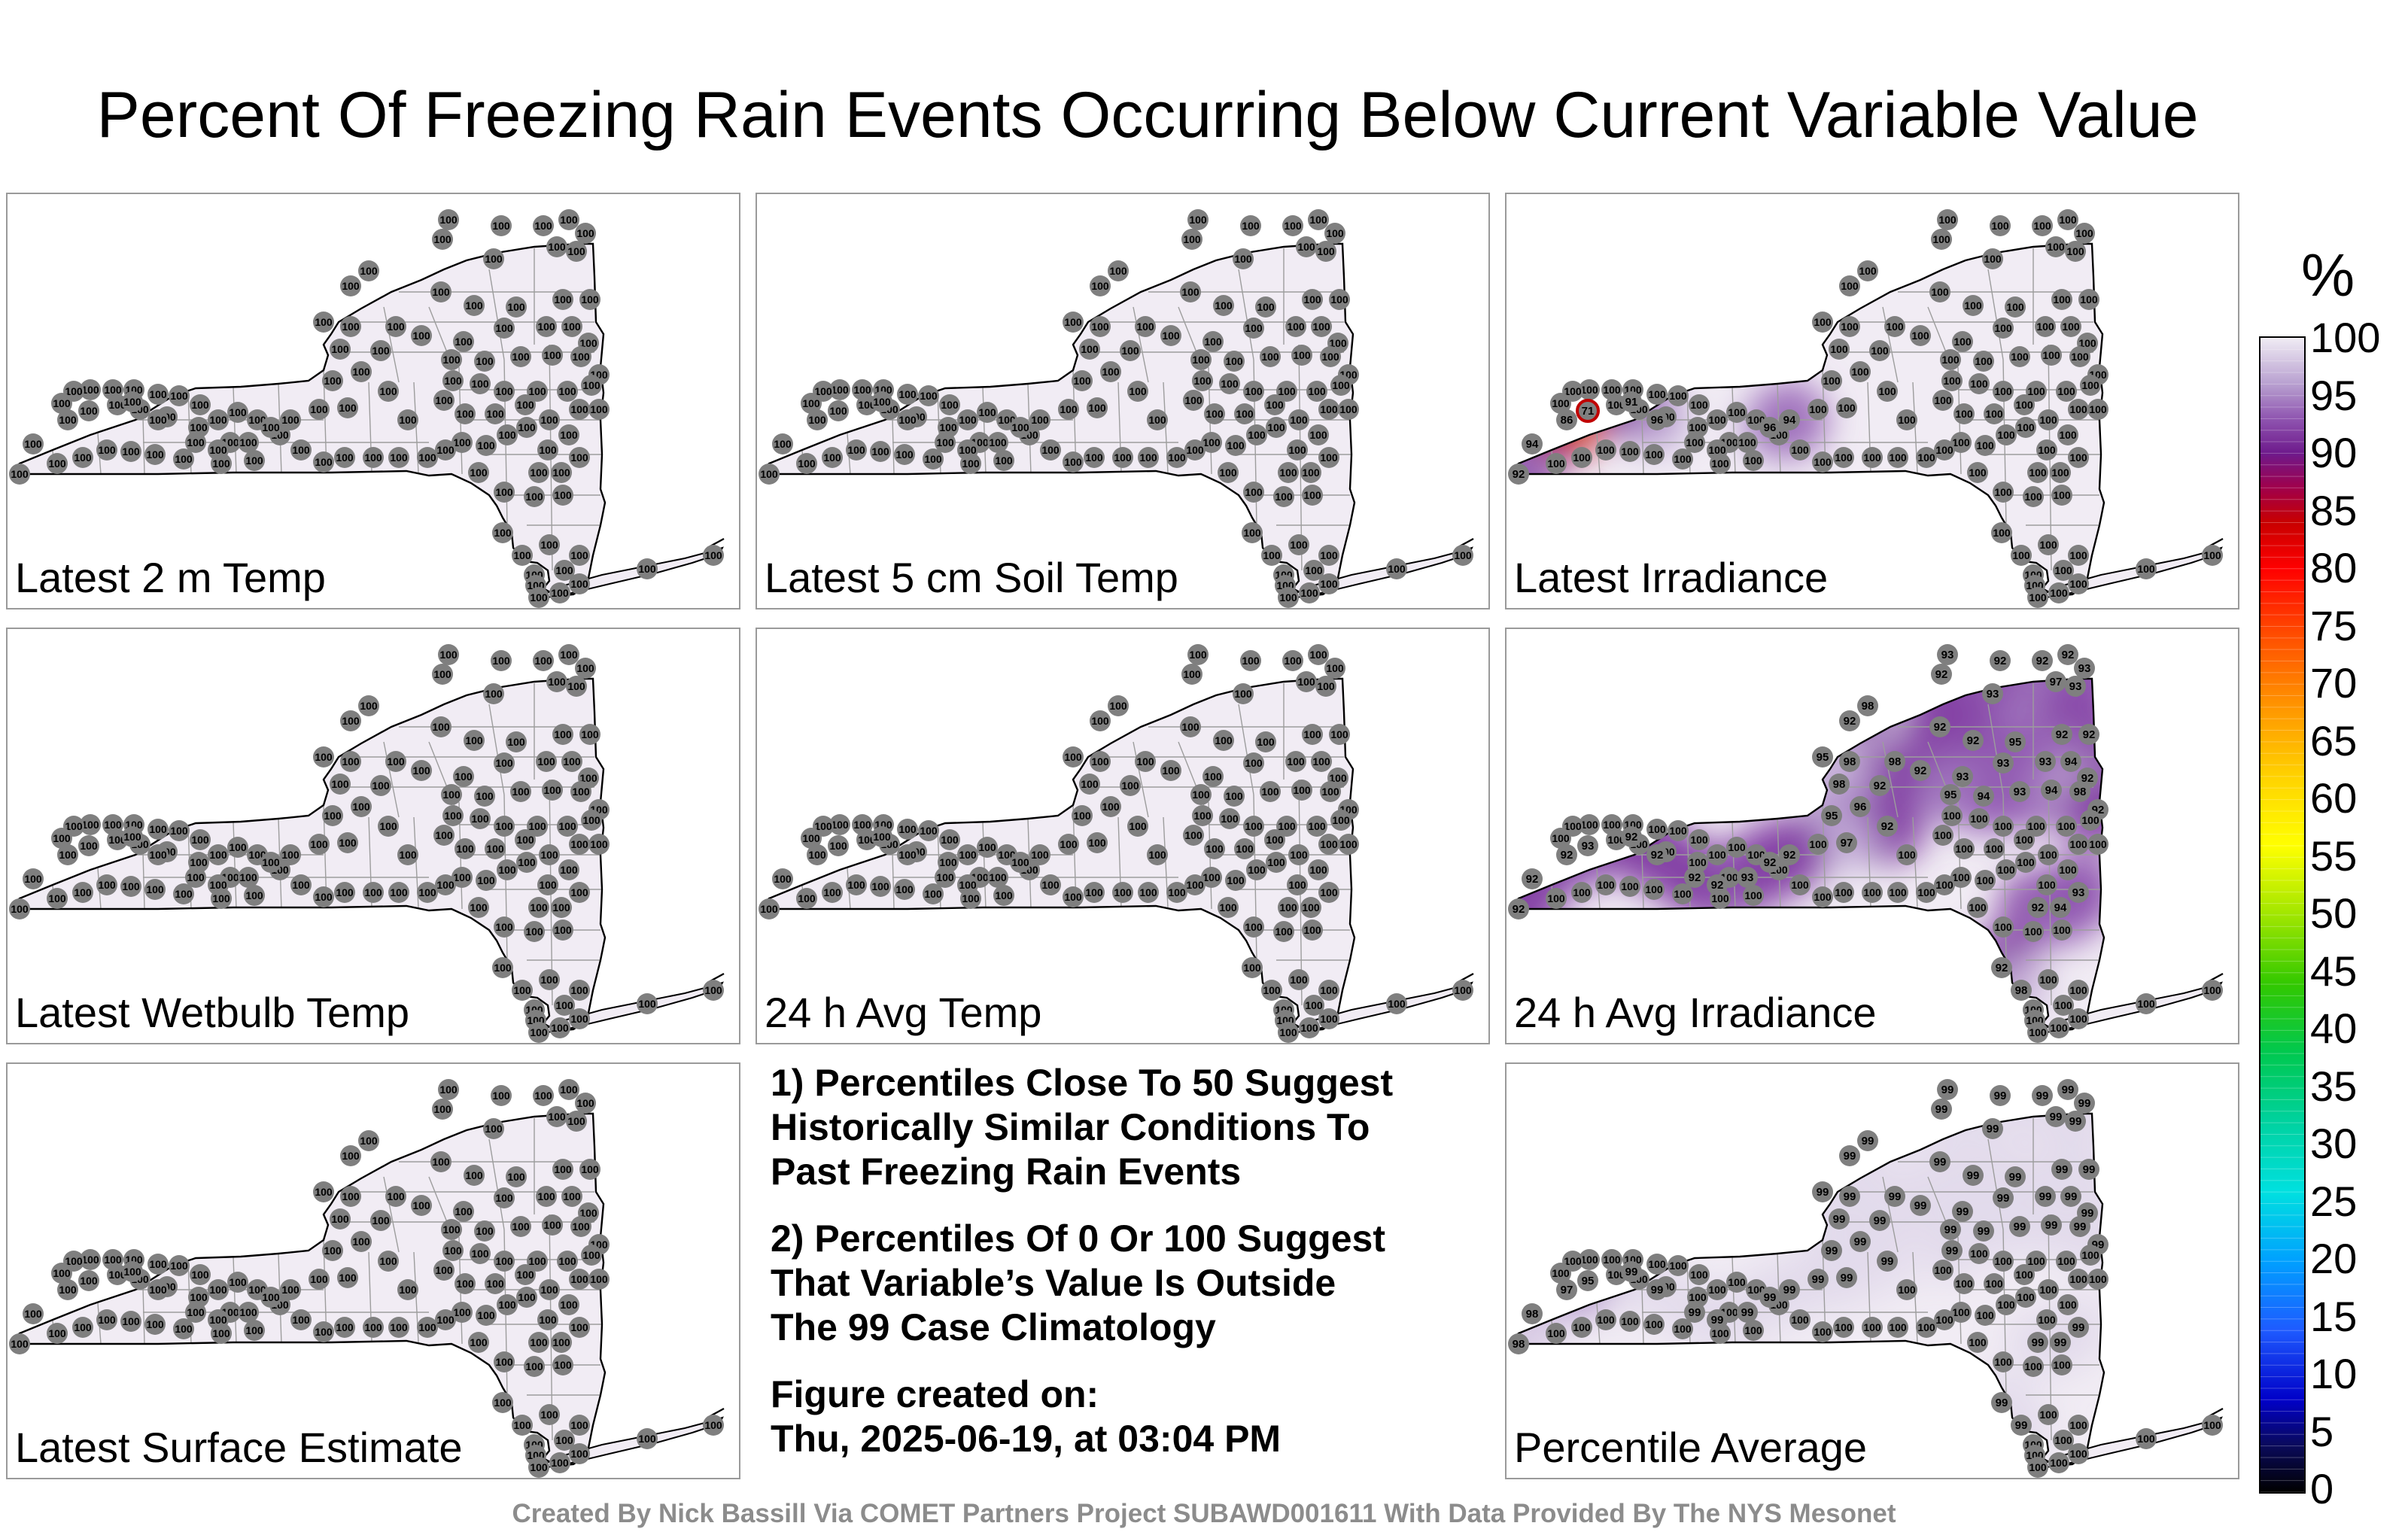  What do you see at coordinates (1058, 854) in the screenshot?
I see `state-outline` at bounding box center [1058, 854].